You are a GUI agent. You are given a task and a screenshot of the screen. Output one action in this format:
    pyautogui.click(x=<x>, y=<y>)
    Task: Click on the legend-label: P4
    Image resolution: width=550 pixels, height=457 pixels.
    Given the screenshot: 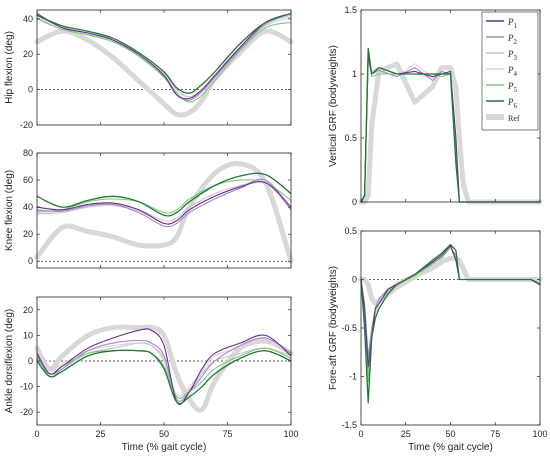 What is the action you would take?
    pyautogui.click(x=512, y=71)
    